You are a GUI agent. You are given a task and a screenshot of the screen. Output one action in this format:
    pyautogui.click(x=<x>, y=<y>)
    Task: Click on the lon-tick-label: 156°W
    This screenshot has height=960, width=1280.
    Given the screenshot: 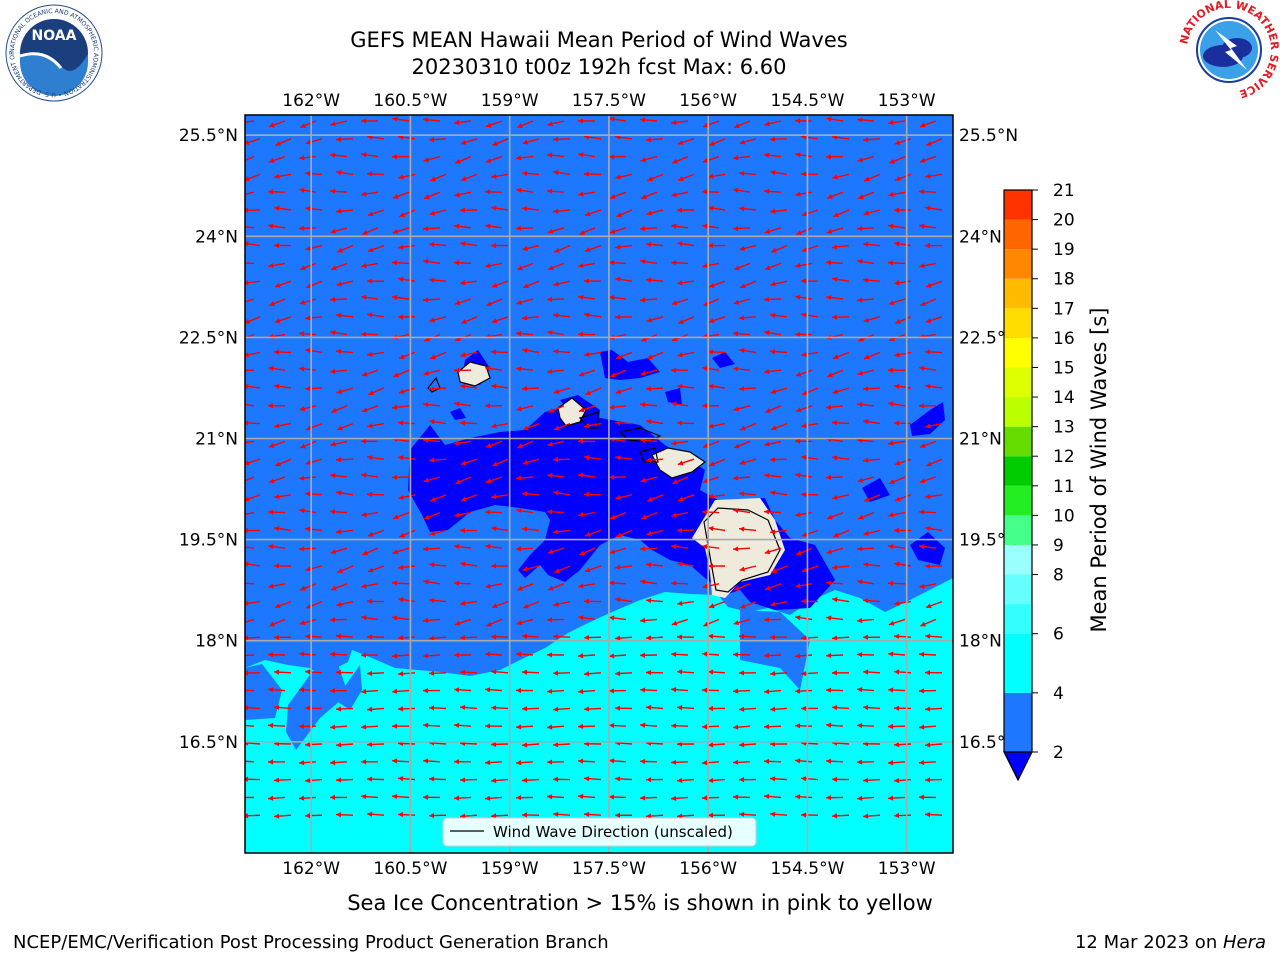 What is the action you would take?
    pyautogui.click(x=708, y=869)
    